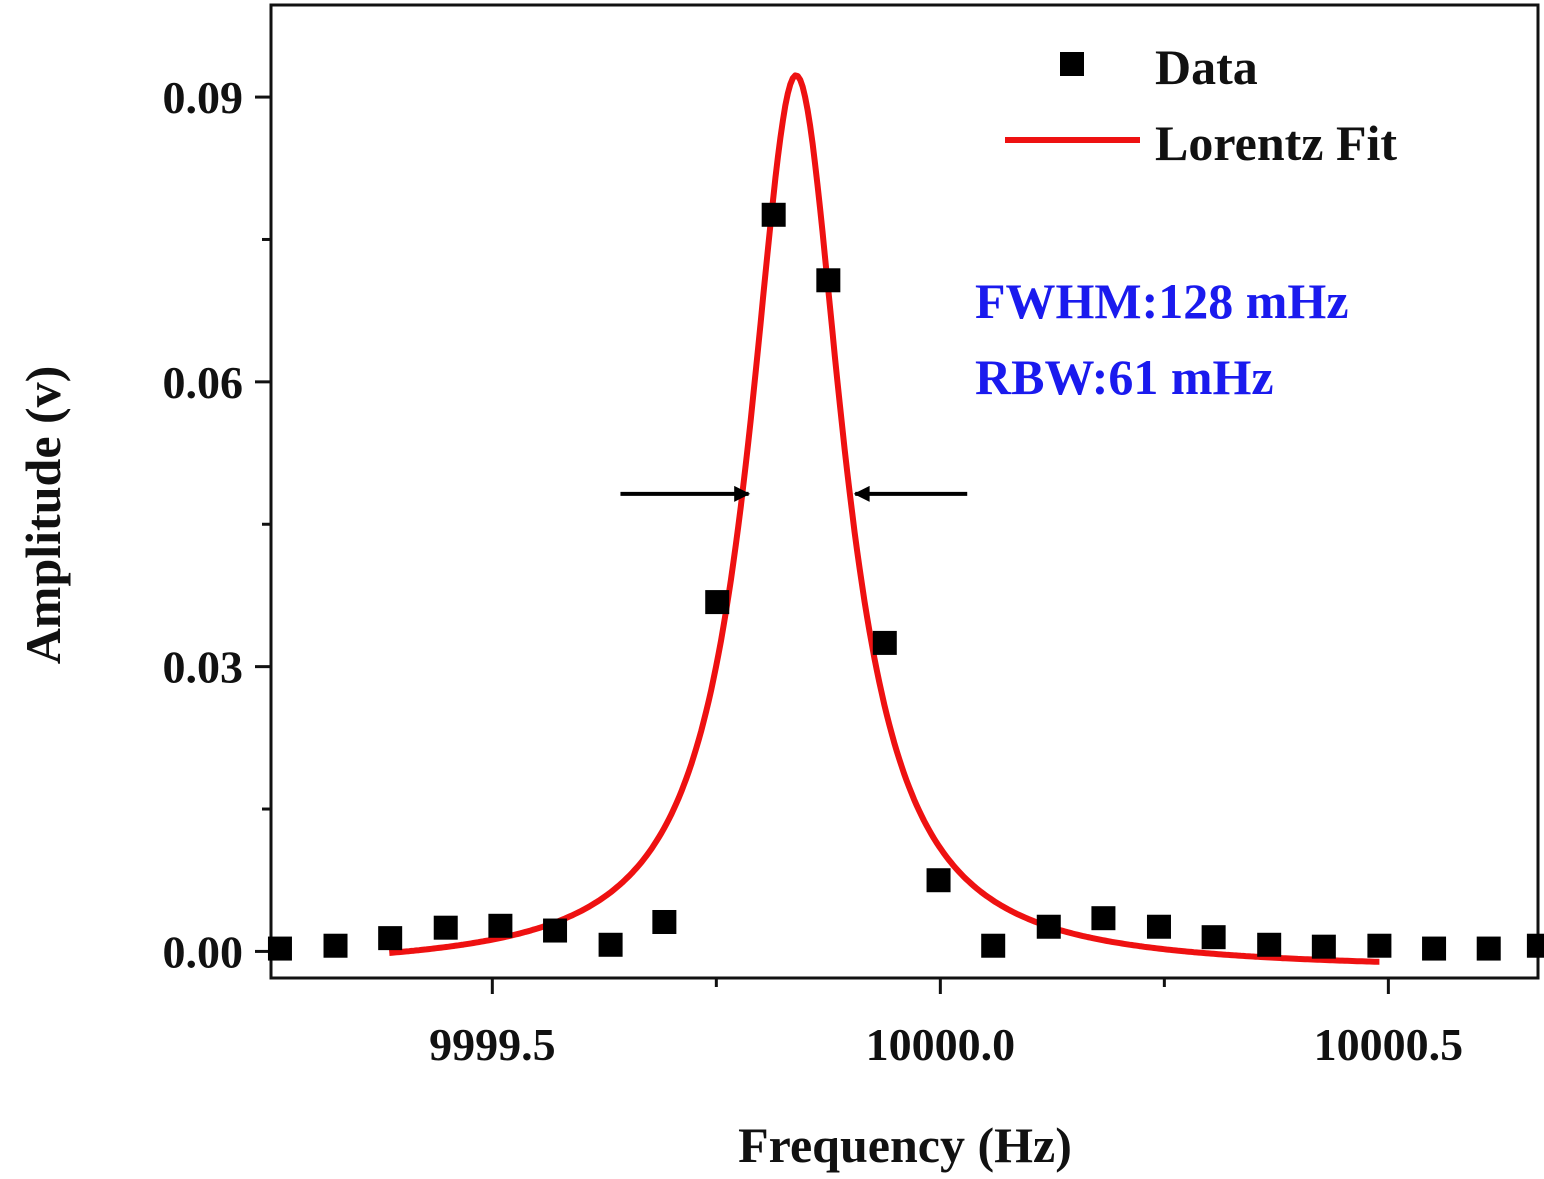 Image resolution: width=1544 pixels, height=1179 pixels. What do you see at coordinates (905, 1145) in the screenshot?
I see `x-axis-label: Frequency (Hz)` at bounding box center [905, 1145].